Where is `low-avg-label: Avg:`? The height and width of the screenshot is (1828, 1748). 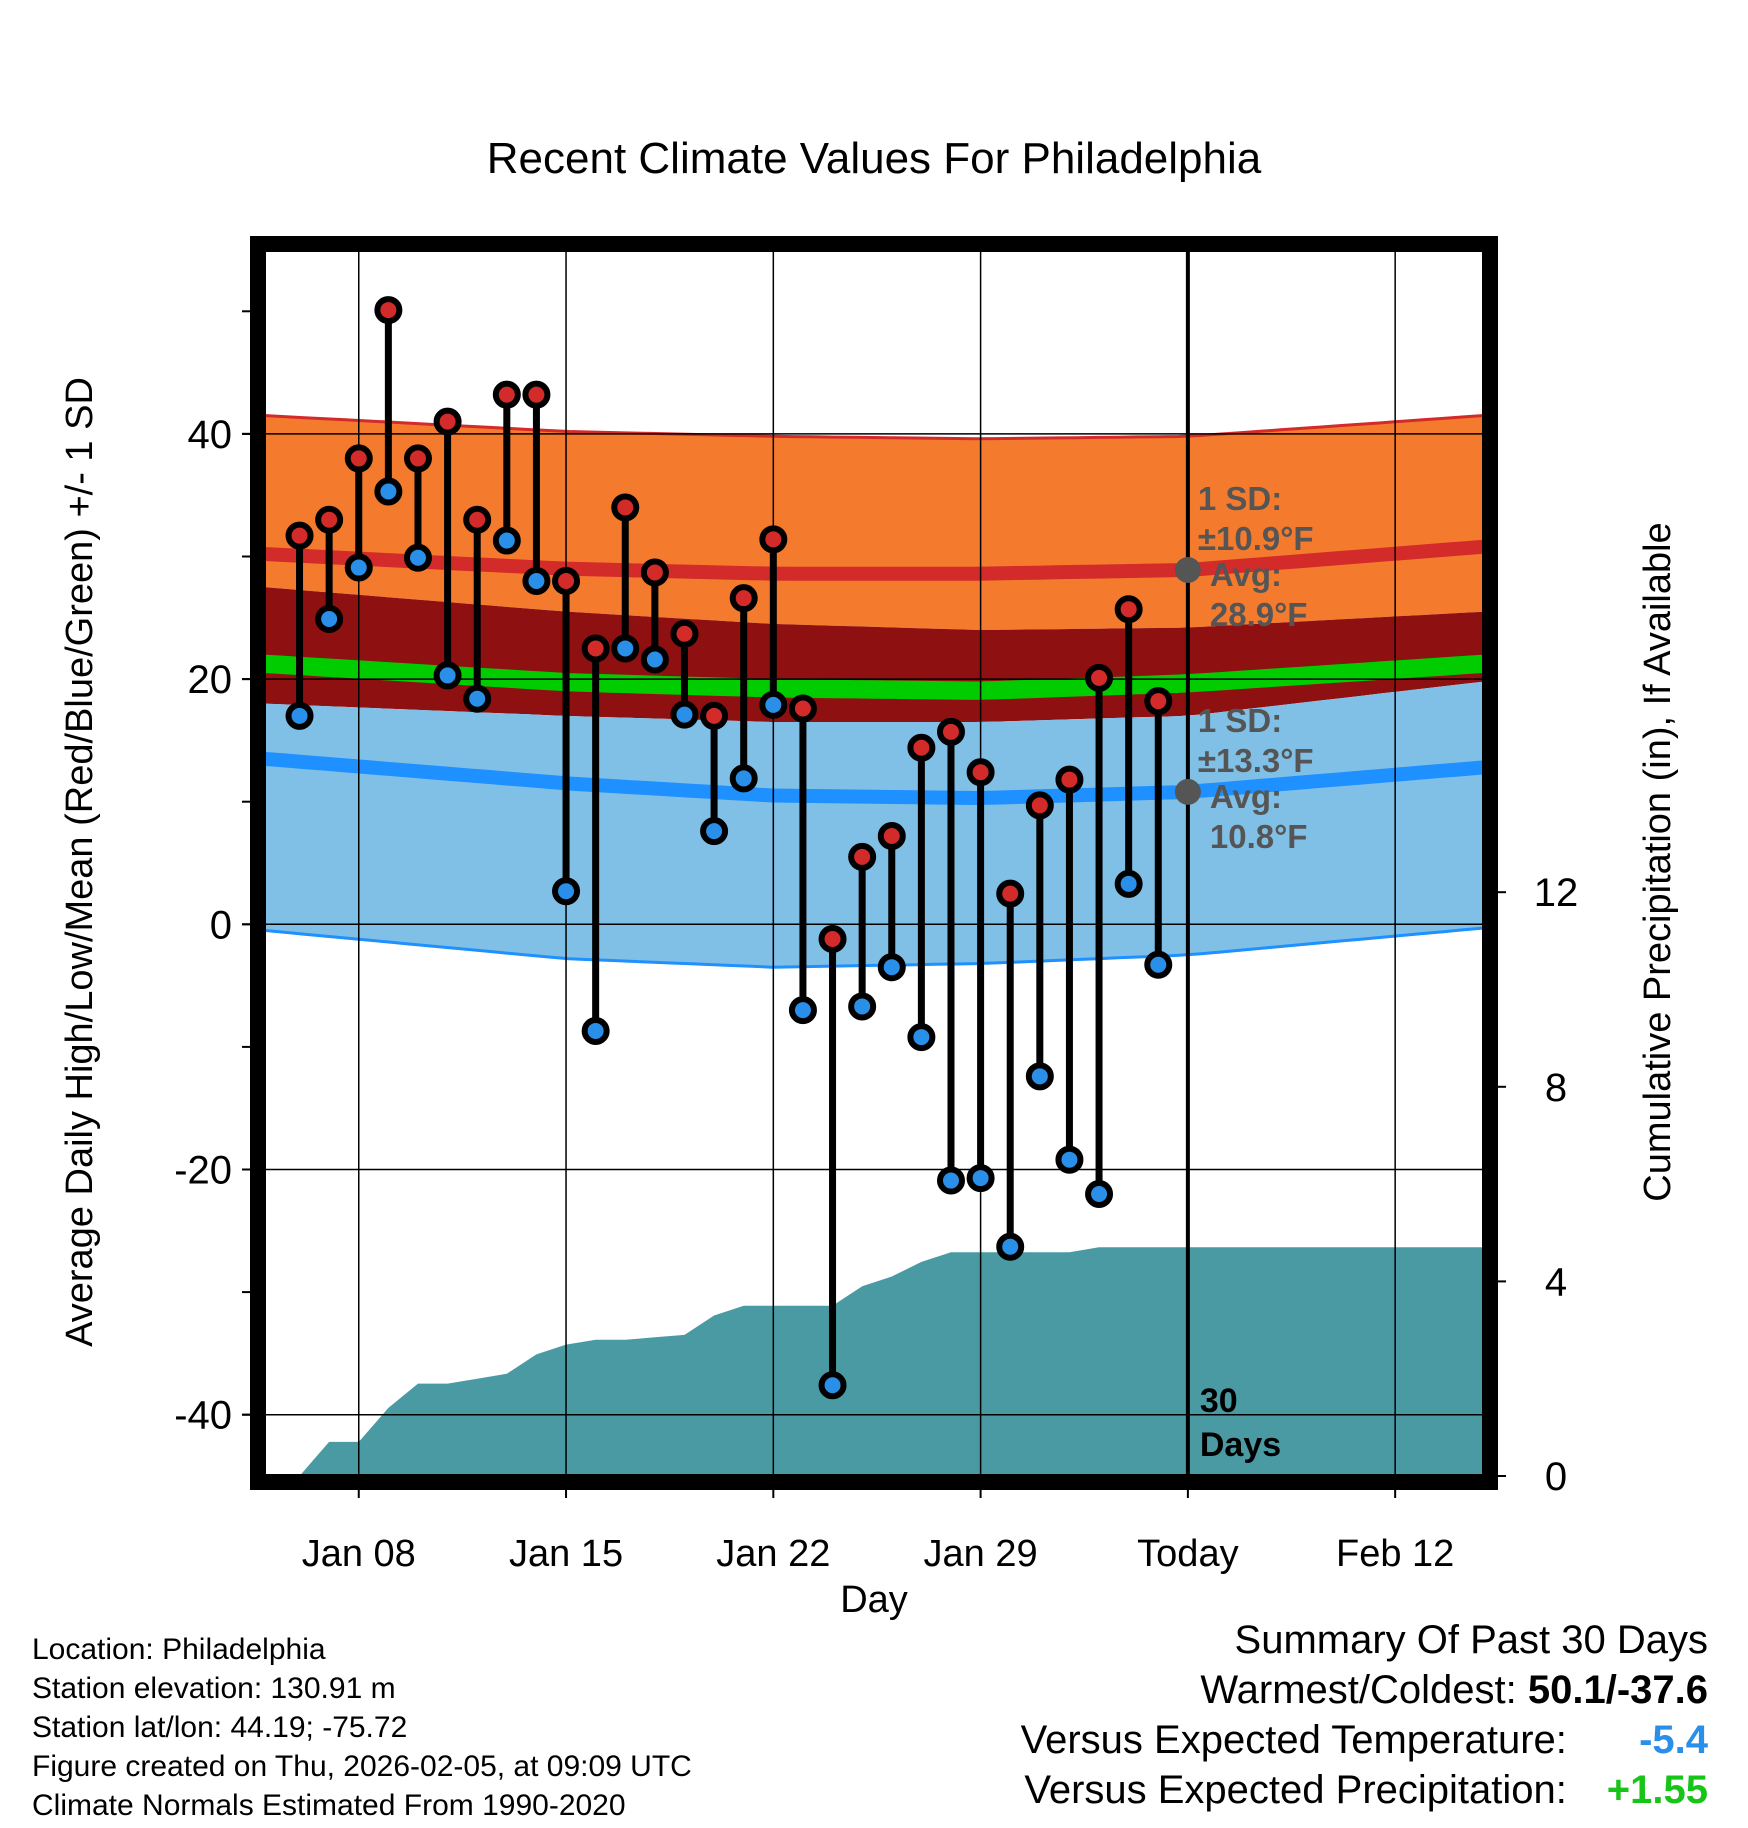 low-avg-label: Avg: is located at coordinates (1246, 796).